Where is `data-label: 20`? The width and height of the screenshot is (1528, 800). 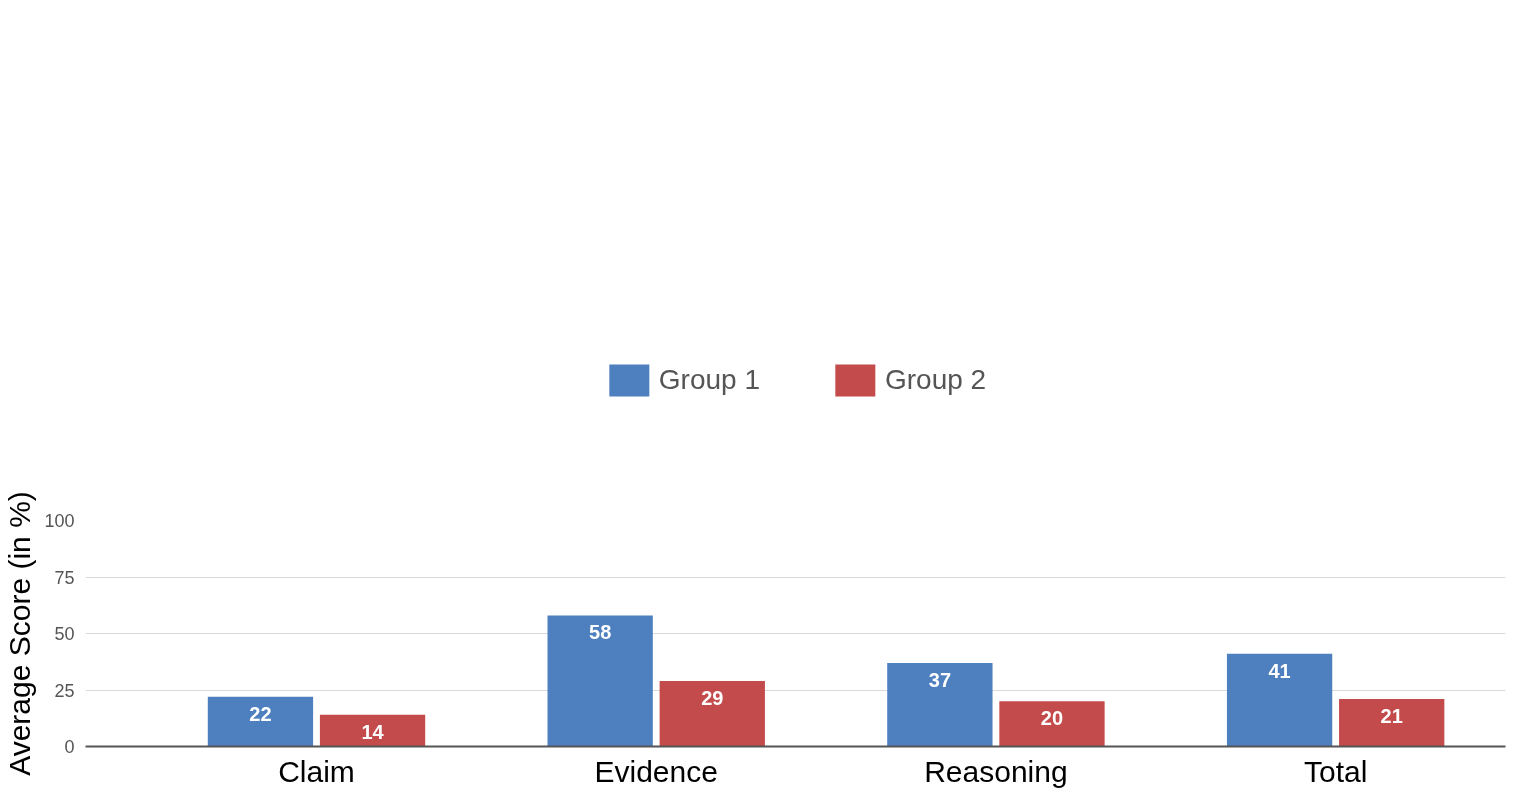 data-label: 20 is located at coordinates (1052, 718).